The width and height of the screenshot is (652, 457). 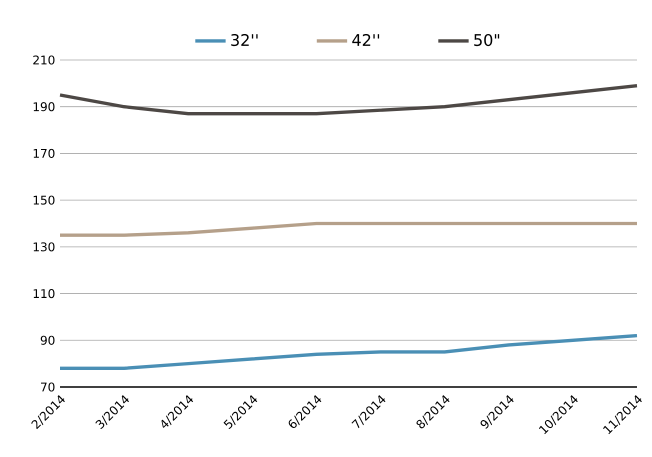 What do you see at coordinates (44, 153) in the screenshot?
I see `y-tick-label: 170` at bounding box center [44, 153].